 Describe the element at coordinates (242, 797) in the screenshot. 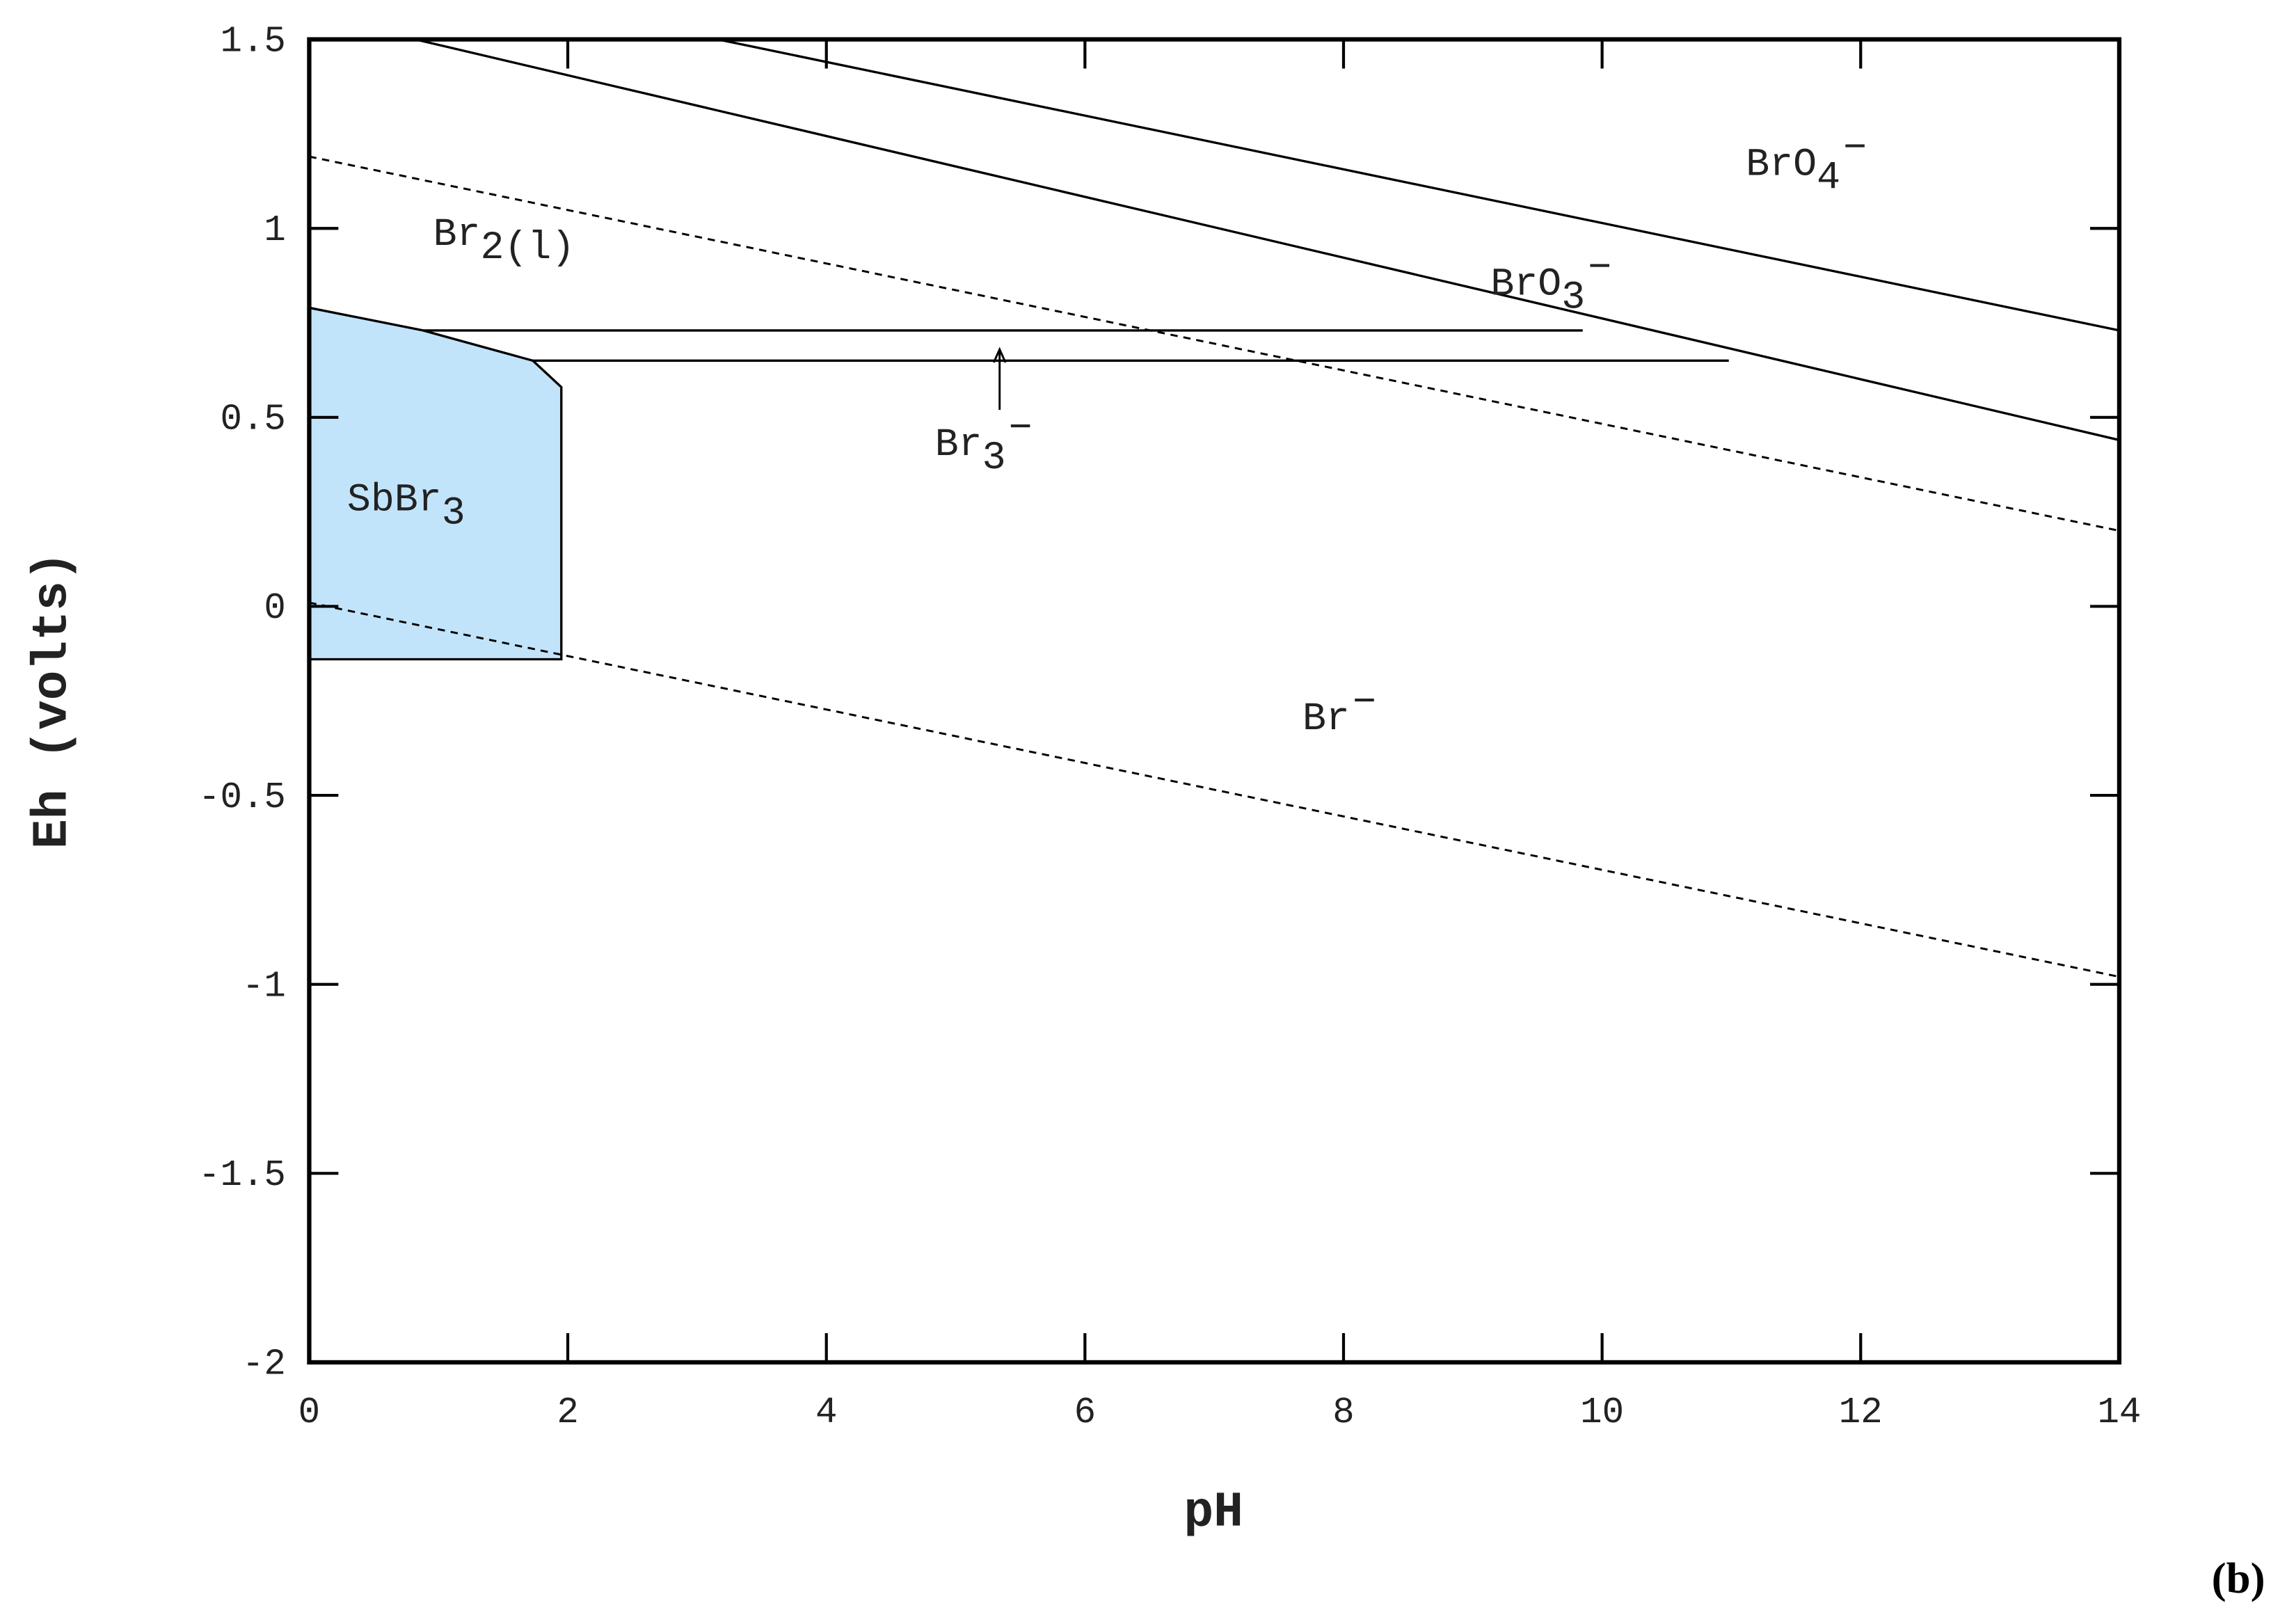

I see `y-tick-label: -0.5` at that location.